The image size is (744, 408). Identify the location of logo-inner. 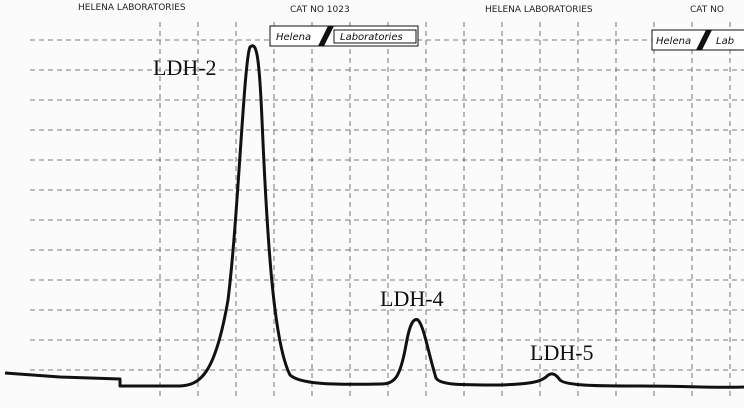
(375, 36).